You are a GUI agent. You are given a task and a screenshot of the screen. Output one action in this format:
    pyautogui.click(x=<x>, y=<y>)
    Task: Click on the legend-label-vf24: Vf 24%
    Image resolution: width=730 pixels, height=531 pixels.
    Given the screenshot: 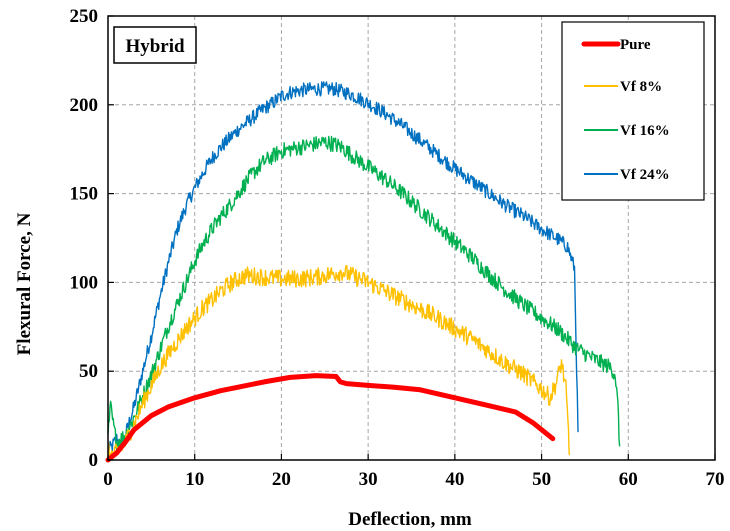 What is the action you would take?
    pyautogui.click(x=645, y=175)
    